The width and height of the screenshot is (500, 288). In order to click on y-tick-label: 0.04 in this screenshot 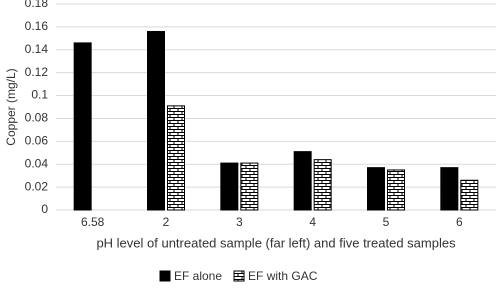, I will do `click(37, 163)`.